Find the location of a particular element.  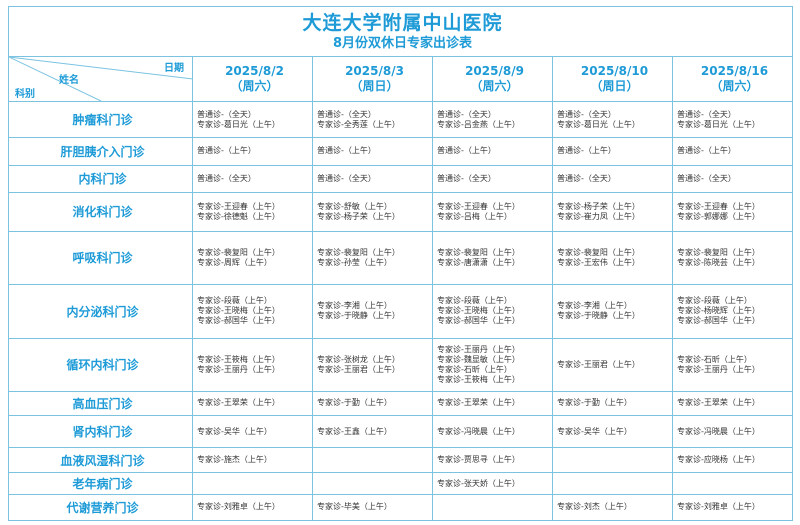

date-value: 2025/8/2 is located at coordinates (254, 71).